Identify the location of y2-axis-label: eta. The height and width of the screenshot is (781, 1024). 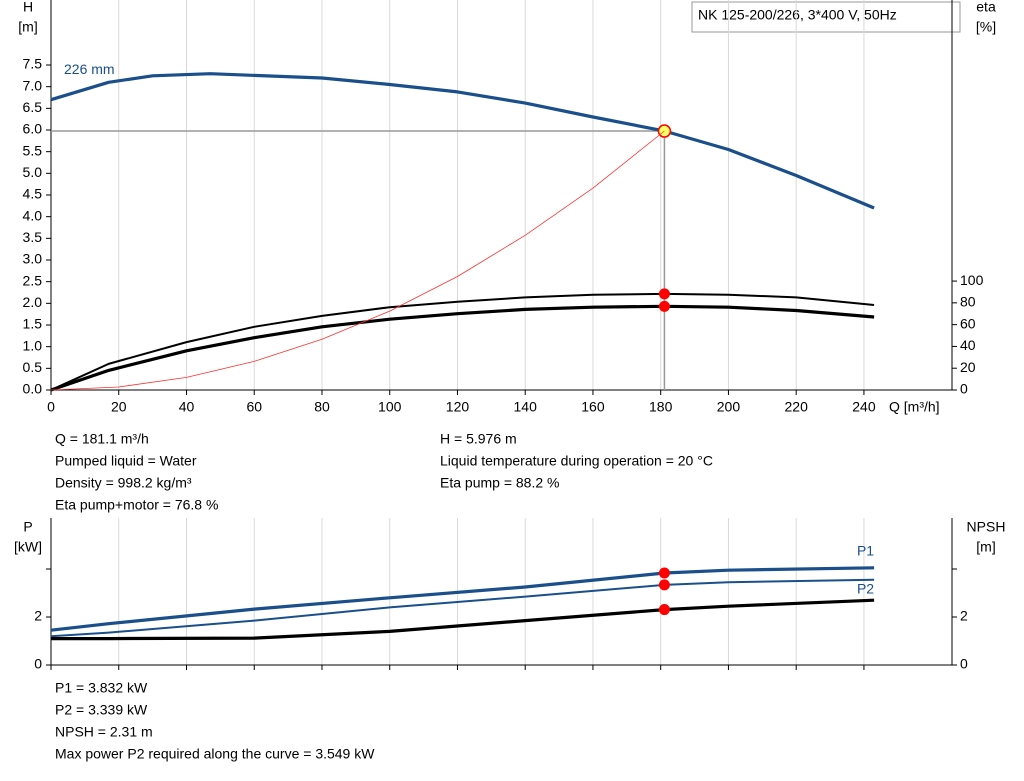
(986, 7).